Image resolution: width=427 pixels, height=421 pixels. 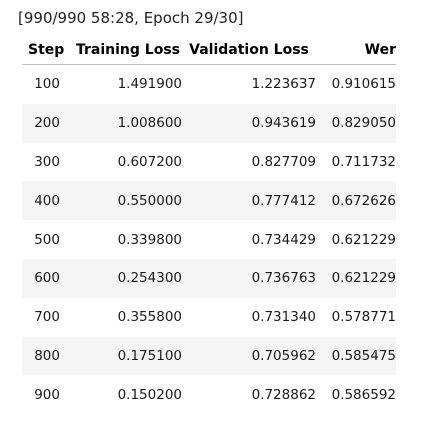 What do you see at coordinates (130, 395) in the screenshot?
I see `cell-training-loss: 0.150200` at bounding box center [130, 395].